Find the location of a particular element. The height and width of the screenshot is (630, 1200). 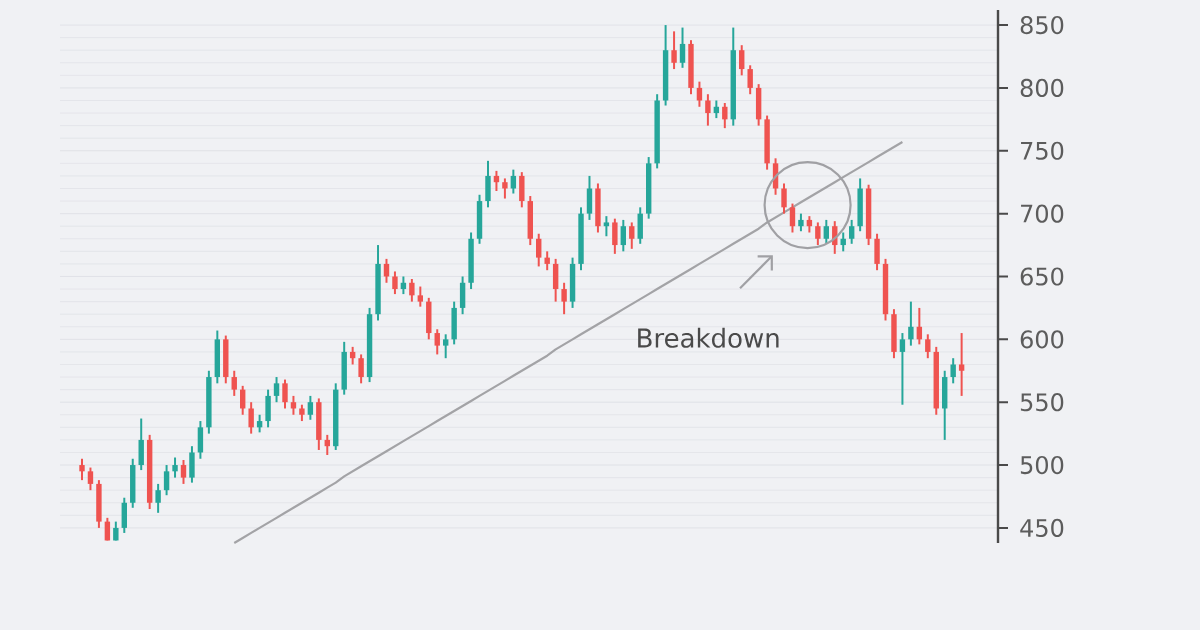

y-tick-label: 550 is located at coordinates (1042, 402).